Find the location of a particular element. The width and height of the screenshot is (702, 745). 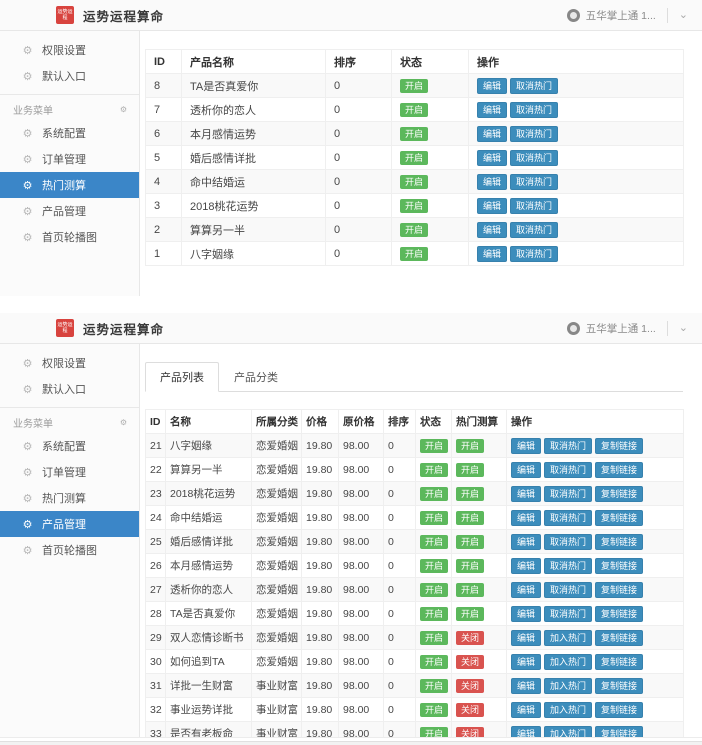

sidebar-item-label: 首页轮播图 is located at coordinates (69, 238).